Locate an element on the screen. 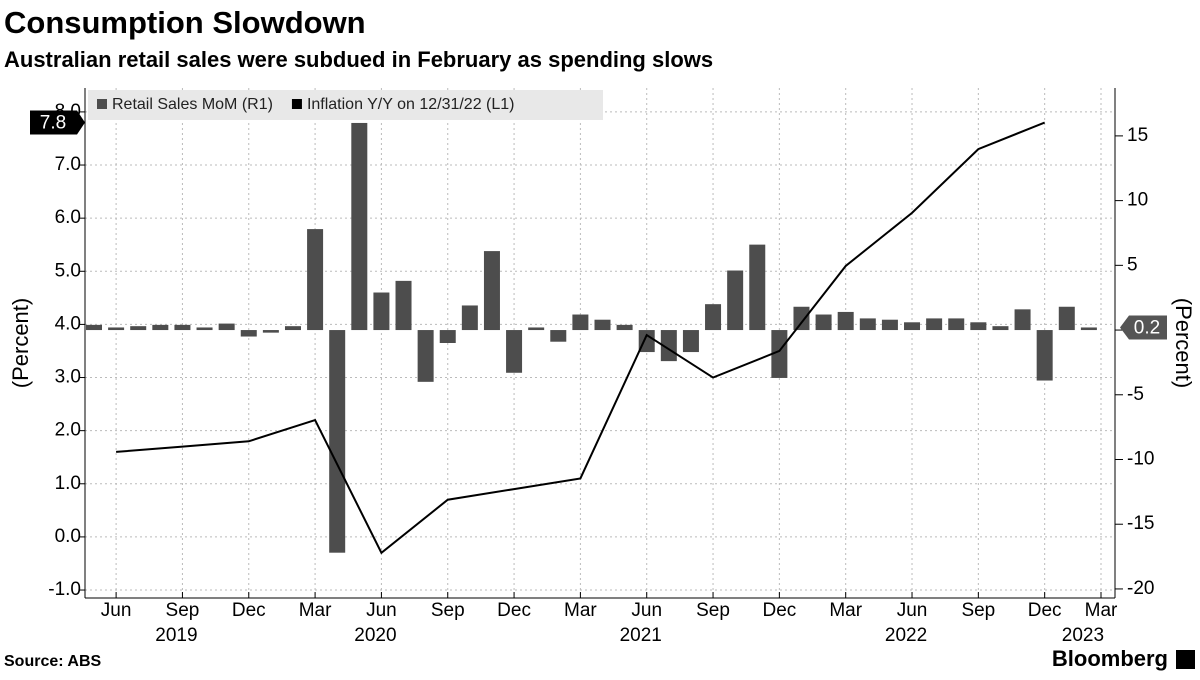 The image size is (1200, 680). last-value-label: 7.8 is located at coordinates (53, 123).